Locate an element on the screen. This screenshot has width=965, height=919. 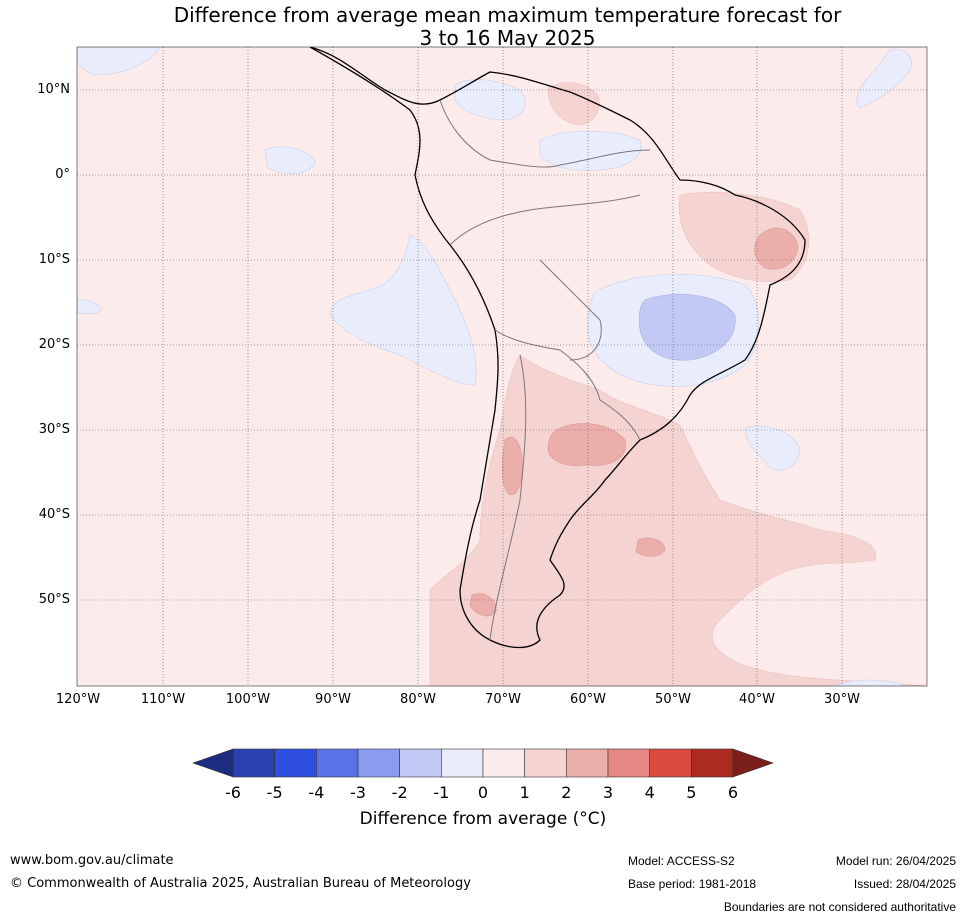
anomaly-2-3-andes is located at coordinates (512, 466).